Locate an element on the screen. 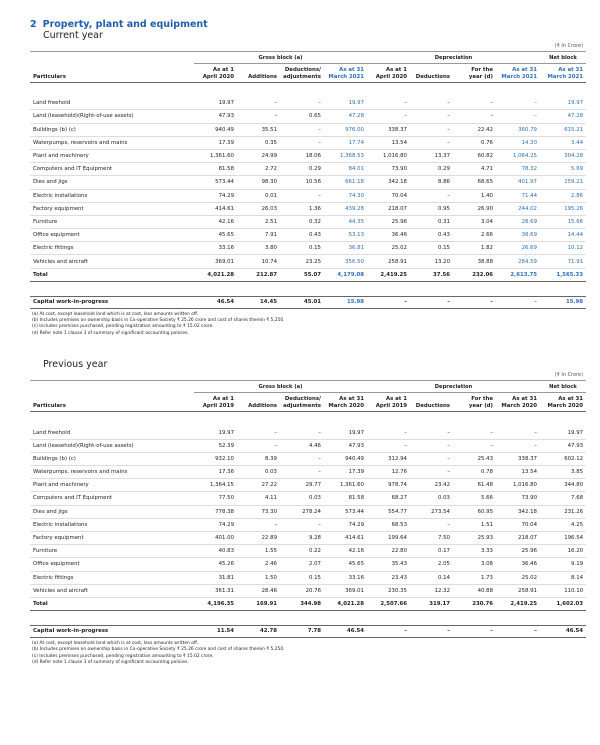 This screenshot has width=600, height=745. group-header: Depreciation is located at coordinates (453, 387).